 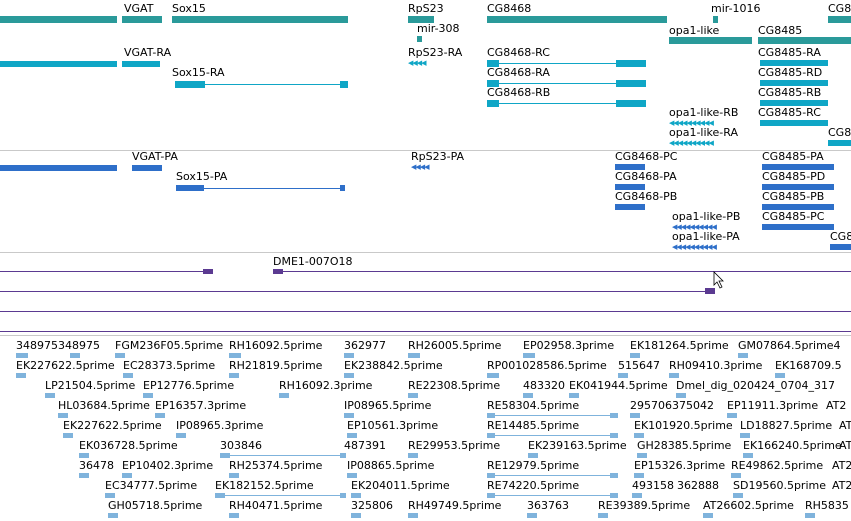 I want to click on protein-feature: ◀◀◀◀, so click(x=420, y=167).